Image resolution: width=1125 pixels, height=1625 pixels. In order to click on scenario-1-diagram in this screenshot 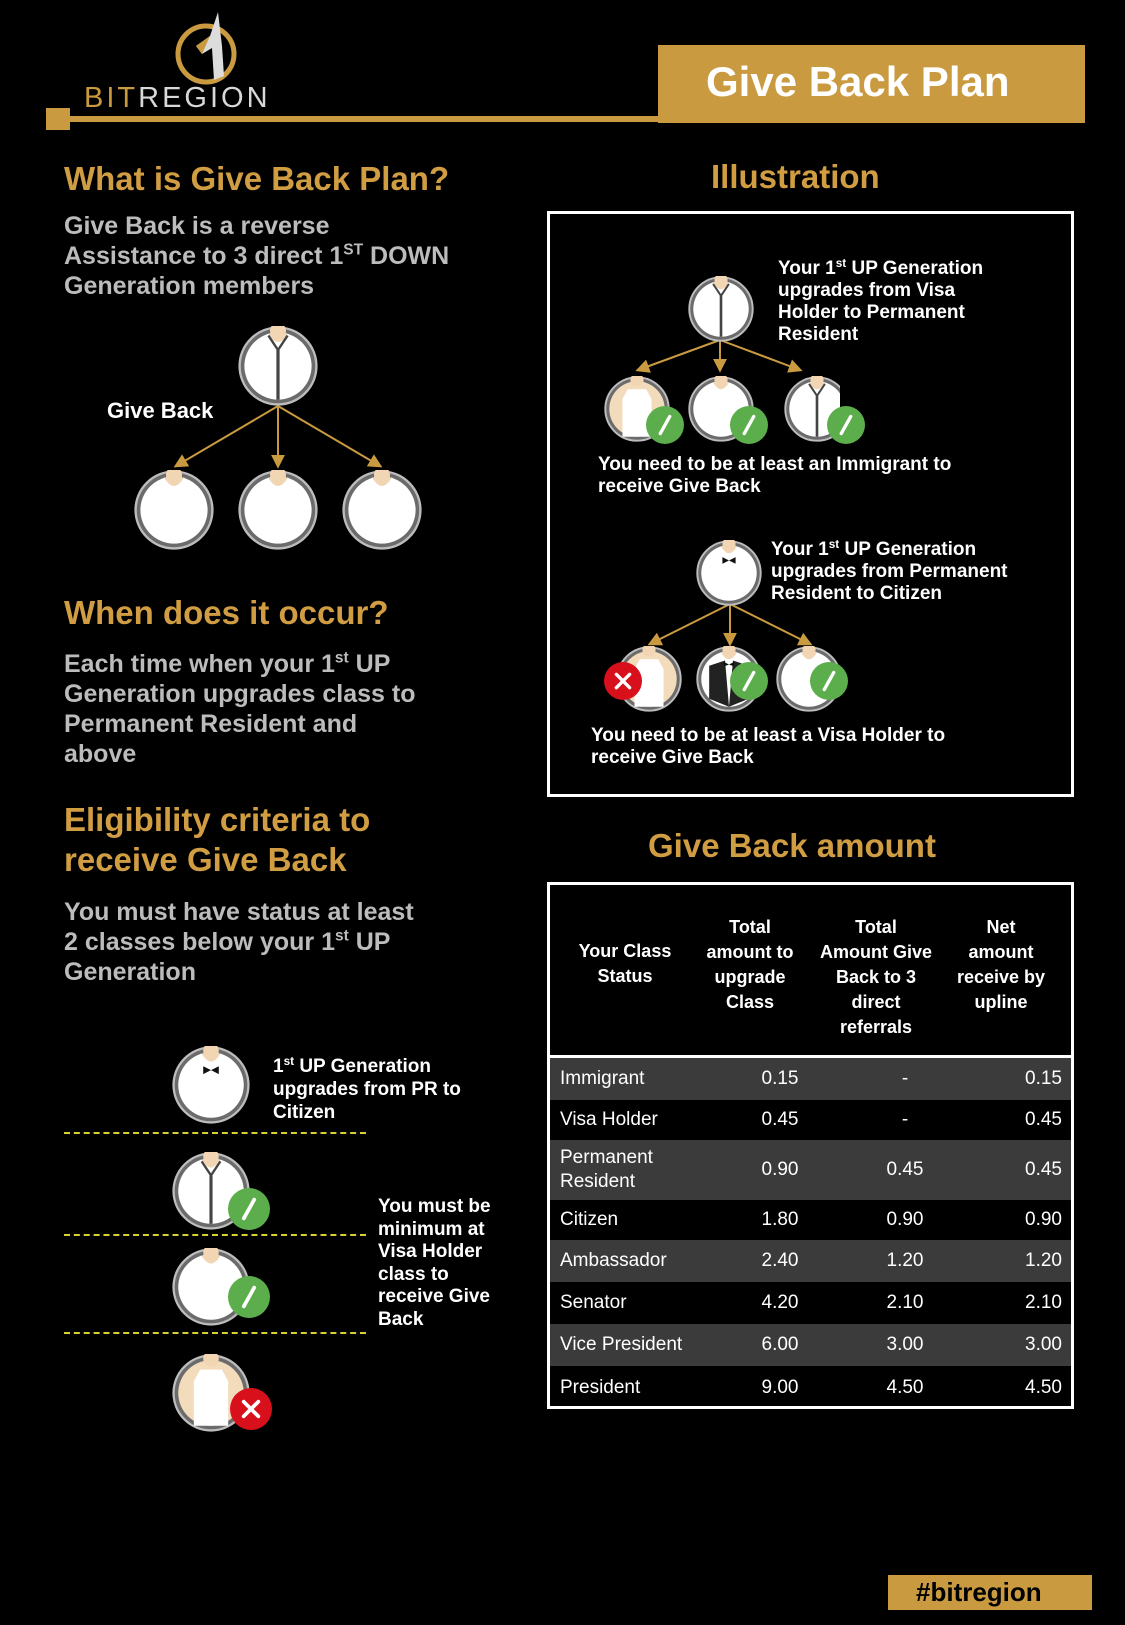, I will do `click(722, 351)`.